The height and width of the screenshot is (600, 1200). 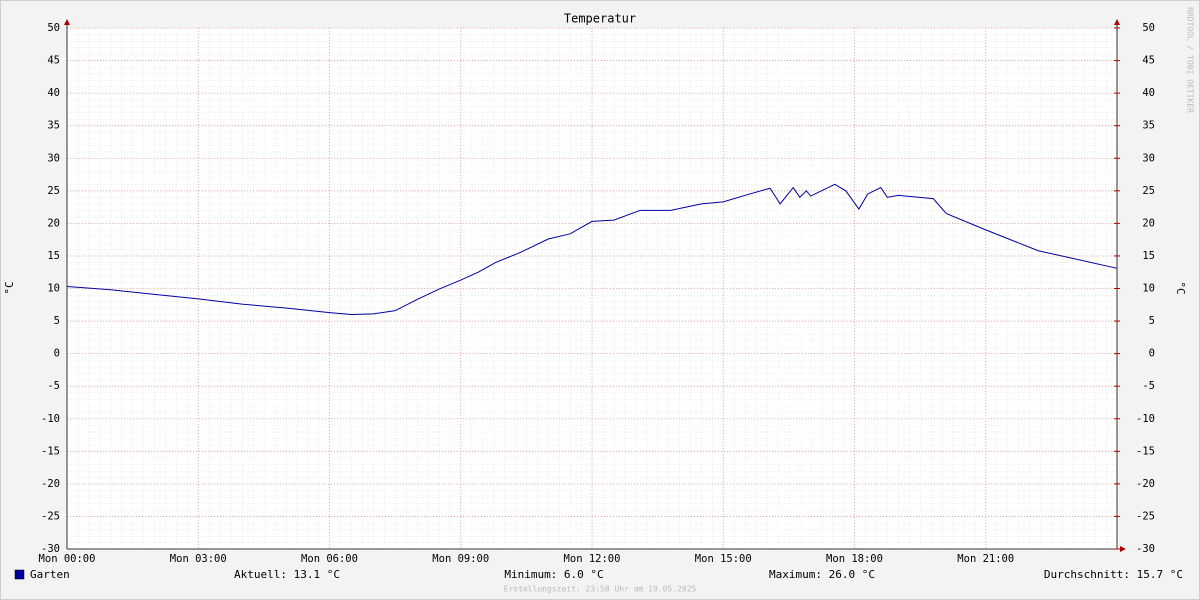 I want to click on watermark: RRDTOOL / TOBI OETIKER, so click(x=1190, y=60).